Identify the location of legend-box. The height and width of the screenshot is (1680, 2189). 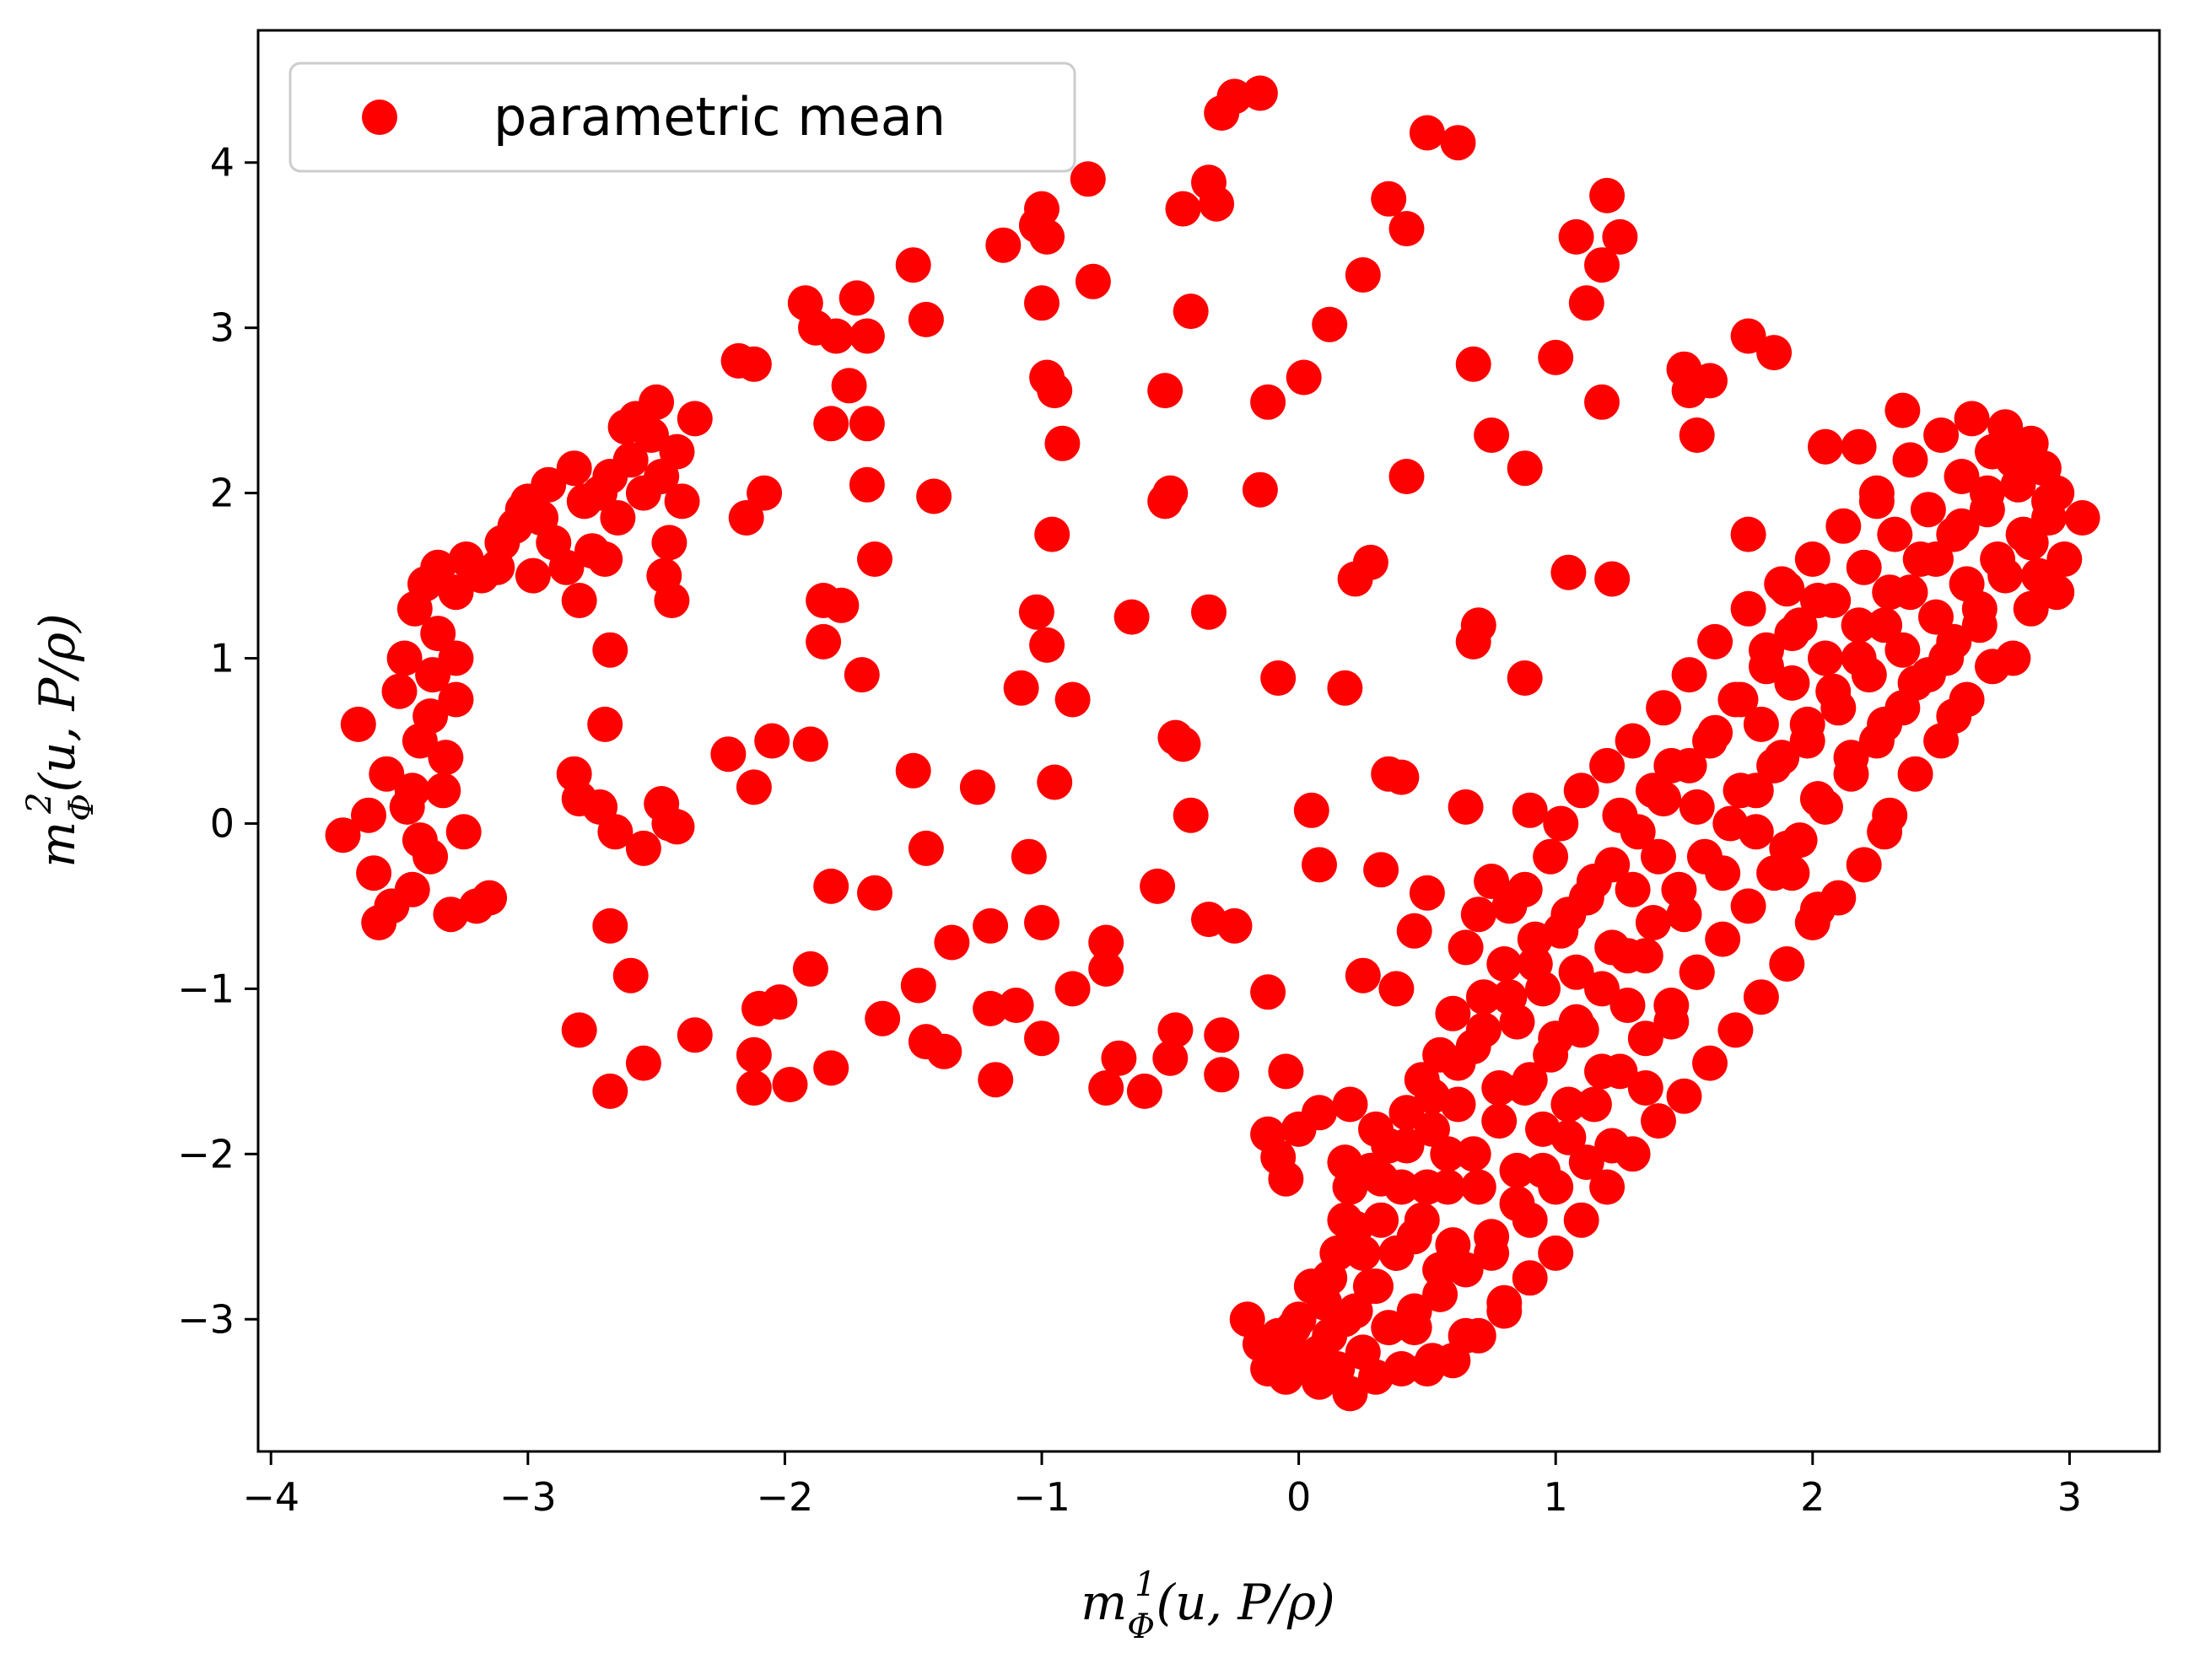
(682, 118).